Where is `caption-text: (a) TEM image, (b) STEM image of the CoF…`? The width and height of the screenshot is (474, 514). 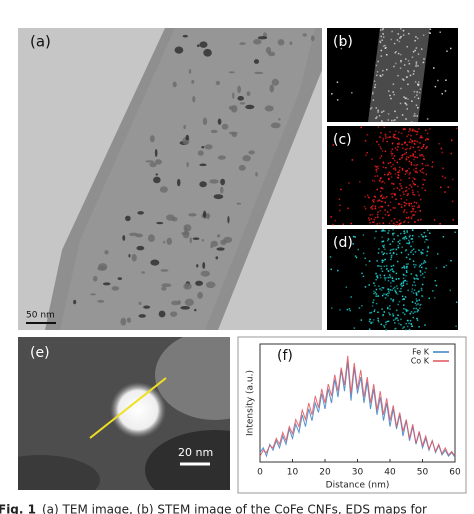 caption-text: (a) TEM image, (b) STEM image of the CoF… is located at coordinates (234, 508).